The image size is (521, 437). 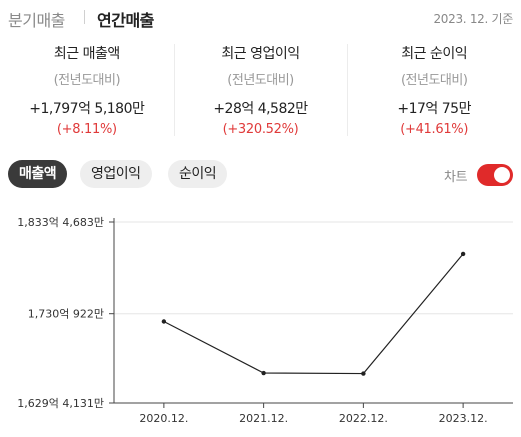 What do you see at coordinates (38, 174) in the screenshot?
I see `metric-tab-sales: 매출액` at bounding box center [38, 174].